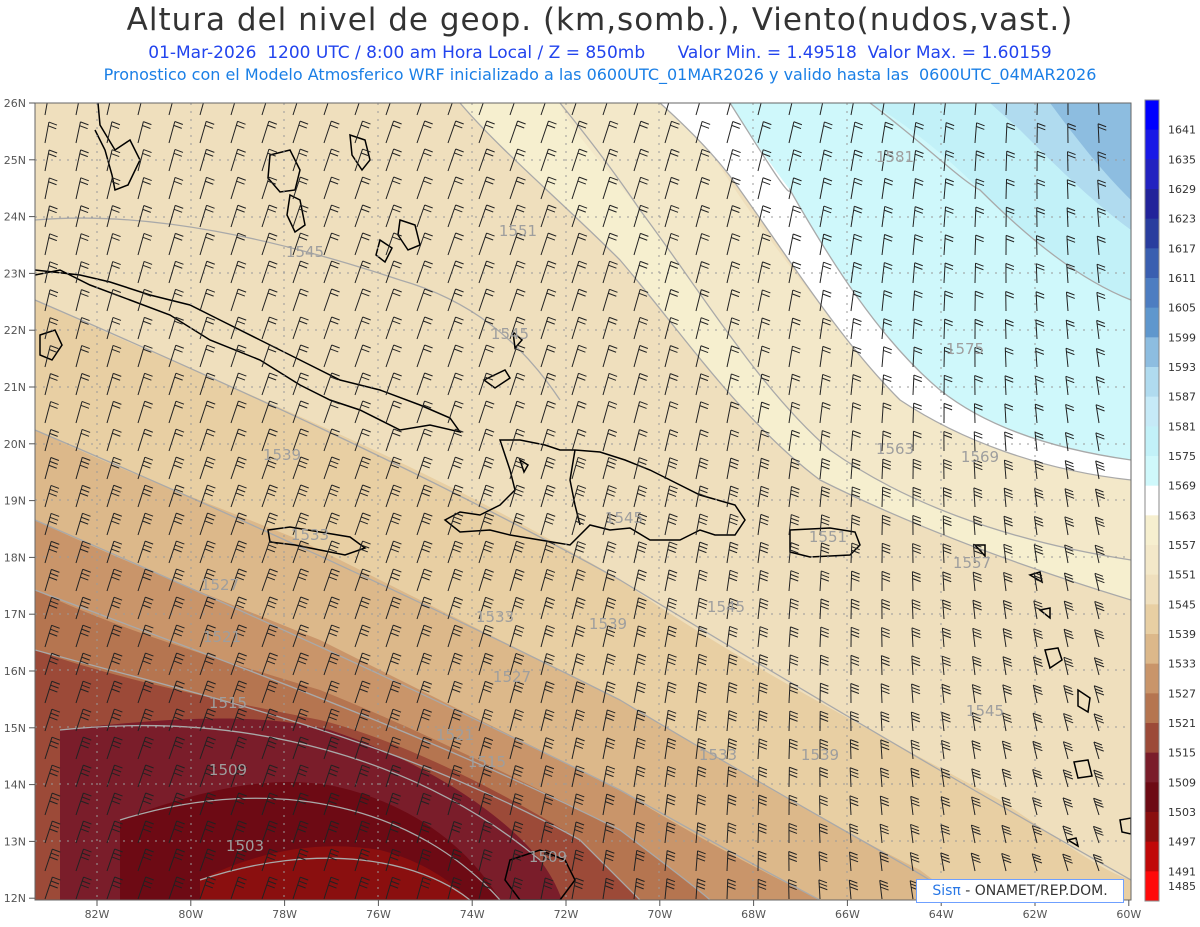 This screenshot has height=927, width=1200. Describe the element at coordinates (1182, 782) in the screenshot. I see `colorbar-label: 1509` at that location.